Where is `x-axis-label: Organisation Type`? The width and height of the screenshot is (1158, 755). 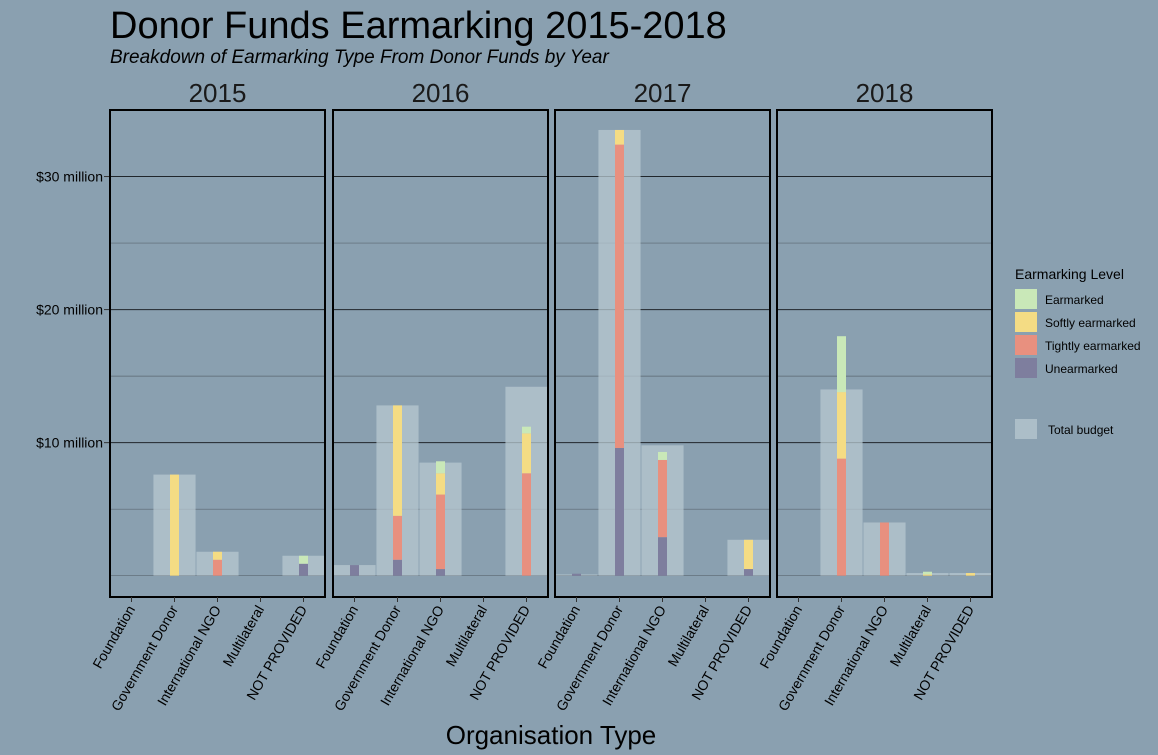
x-axis-label: Organisation Type is located at coordinates (551, 735).